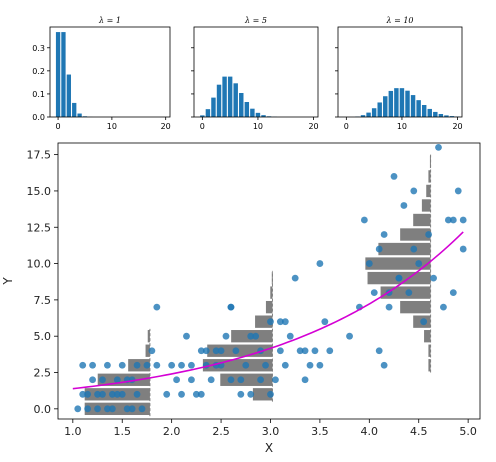  Describe the element at coordinates (38, 94) in the screenshot. I see `pmf-y-tick-label: 0.1` at that location.